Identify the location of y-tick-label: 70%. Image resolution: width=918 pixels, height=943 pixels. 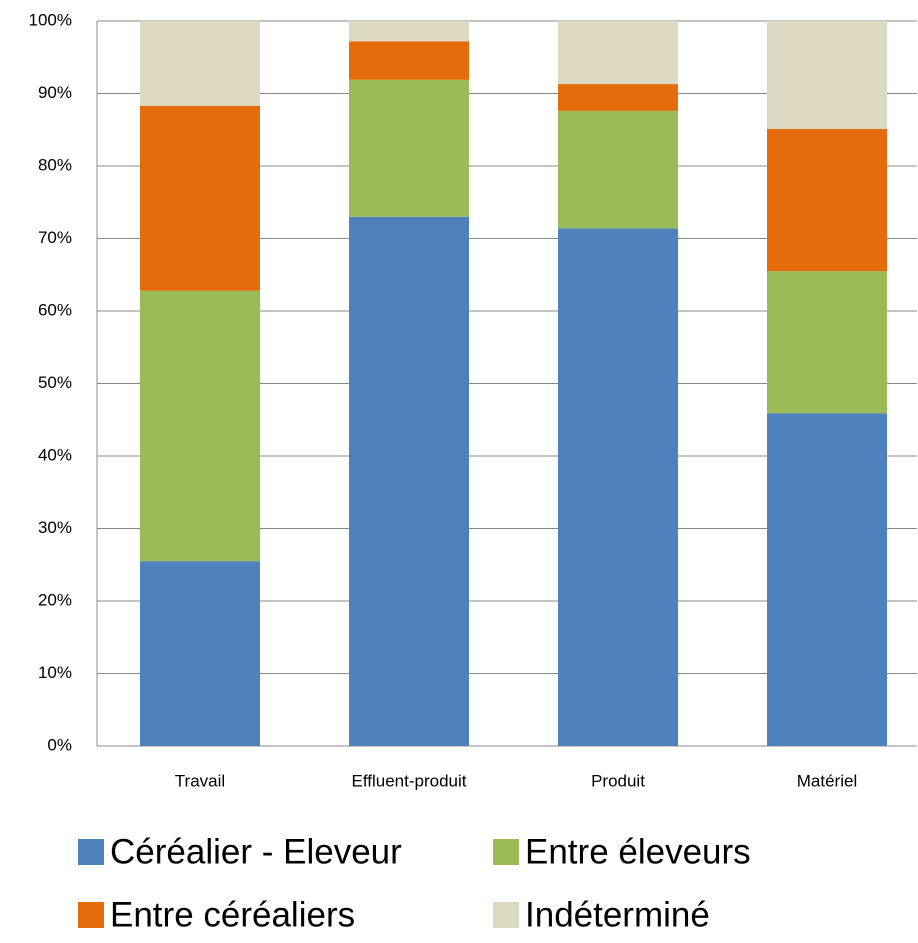
(55, 237).